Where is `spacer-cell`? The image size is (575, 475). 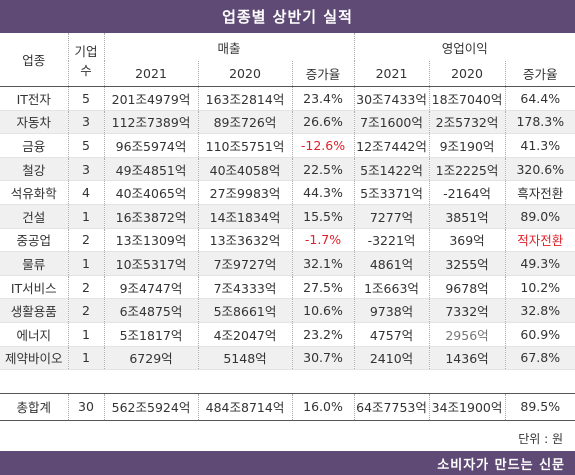 spacer-cell is located at coordinates (287, 381).